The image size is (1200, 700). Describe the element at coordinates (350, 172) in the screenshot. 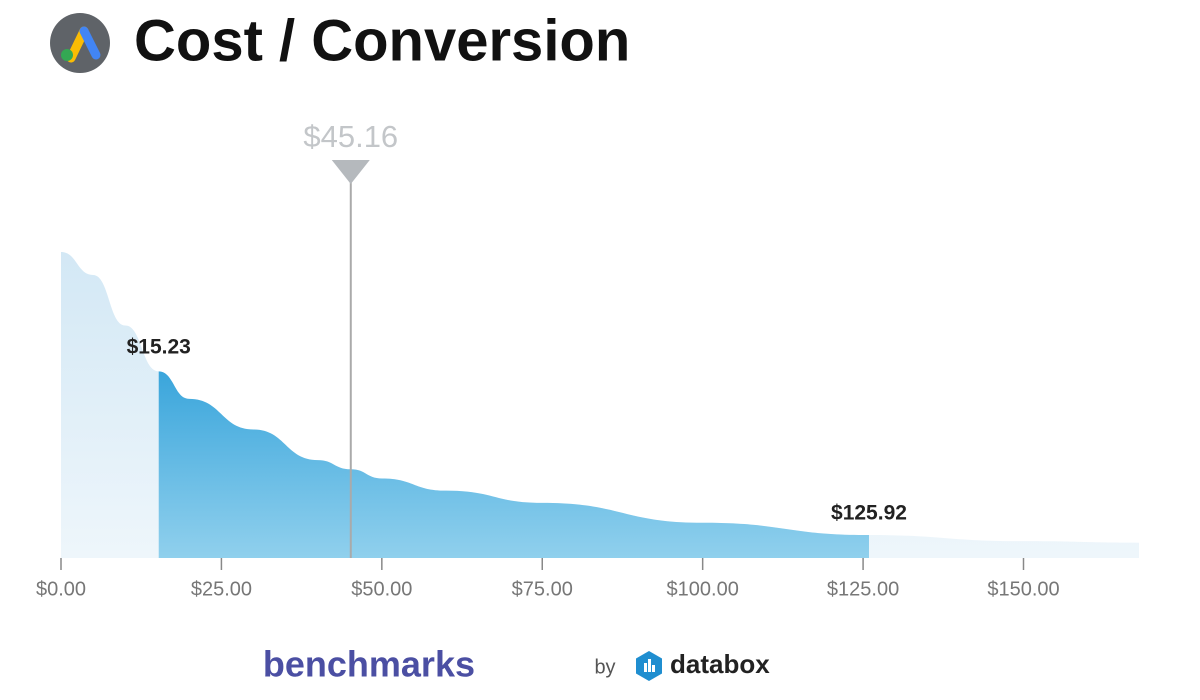

I see `median-pointer` at that location.